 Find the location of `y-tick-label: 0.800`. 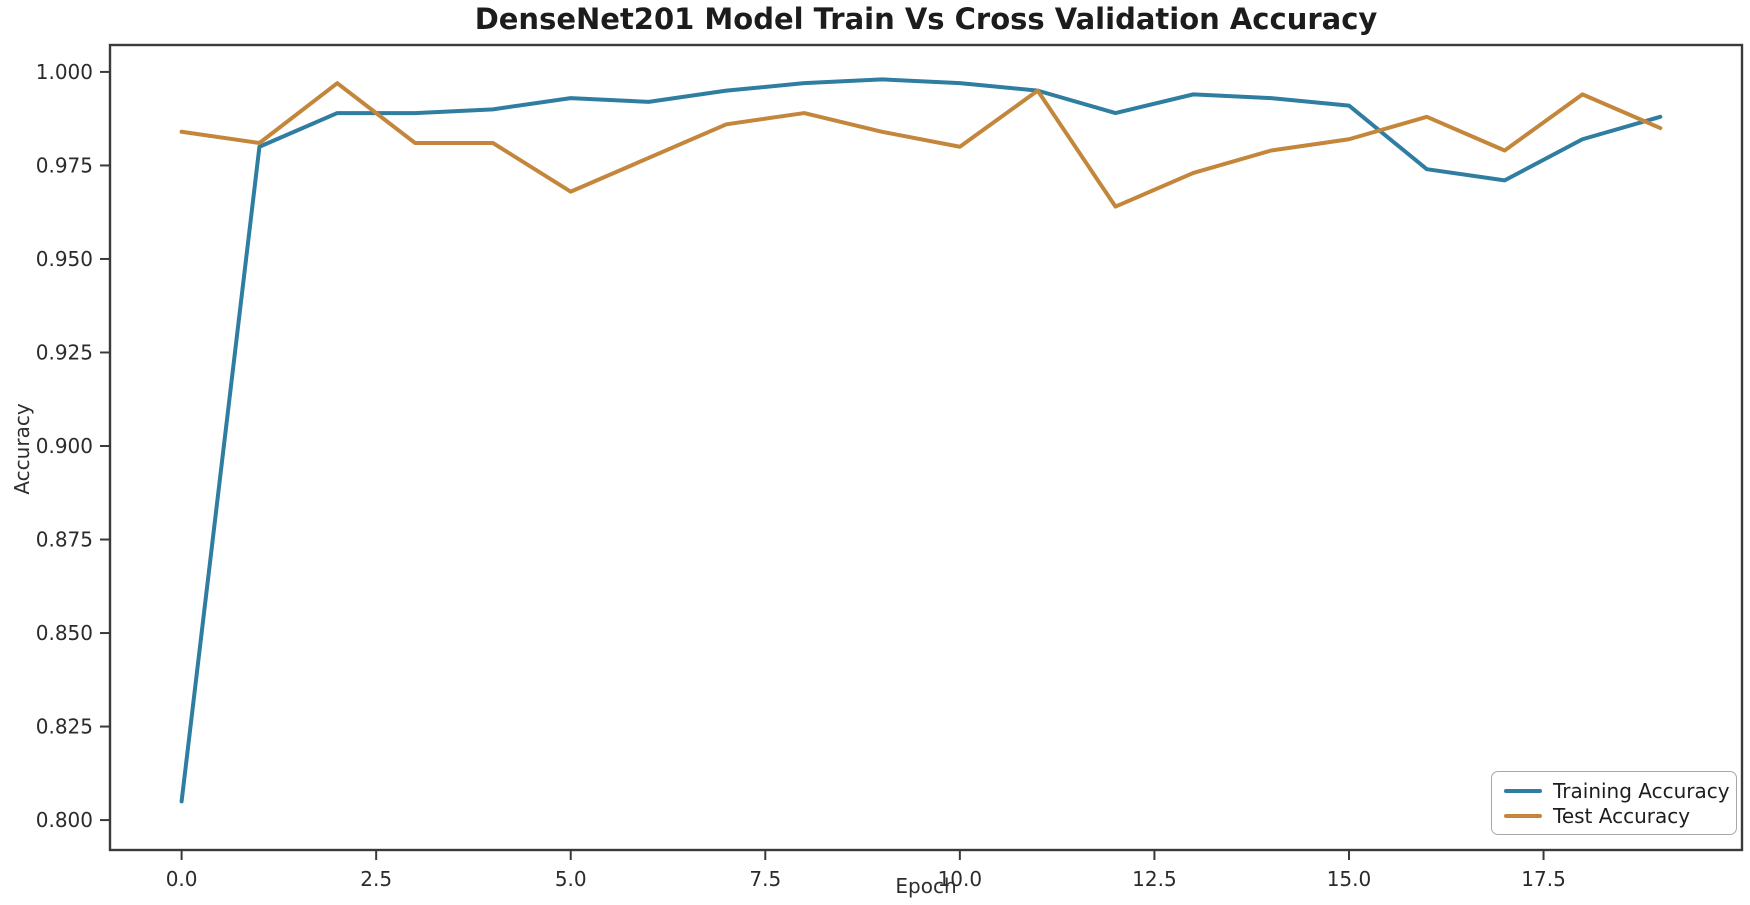

y-tick-label: 0.800 is located at coordinates (64, 820).